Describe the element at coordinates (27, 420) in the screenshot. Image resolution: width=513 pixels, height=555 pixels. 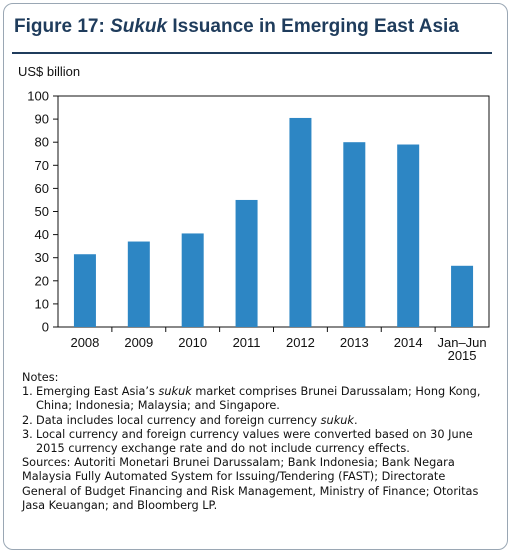
I see `note-number: 2.` at that location.